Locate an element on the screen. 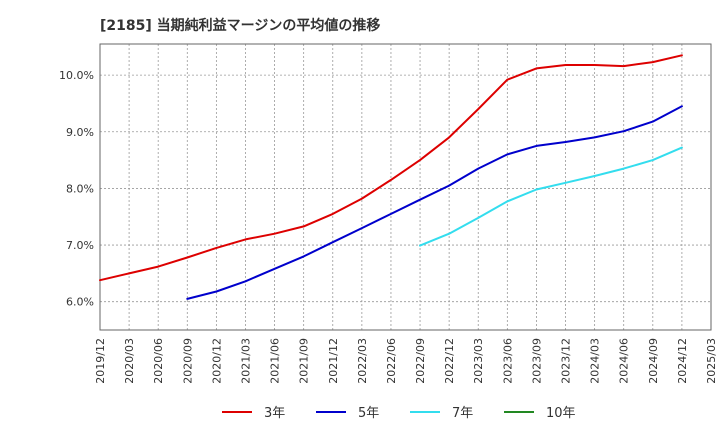 The height and width of the screenshot is (440, 720). legend-item: 7年 is located at coordinates (441, 413).